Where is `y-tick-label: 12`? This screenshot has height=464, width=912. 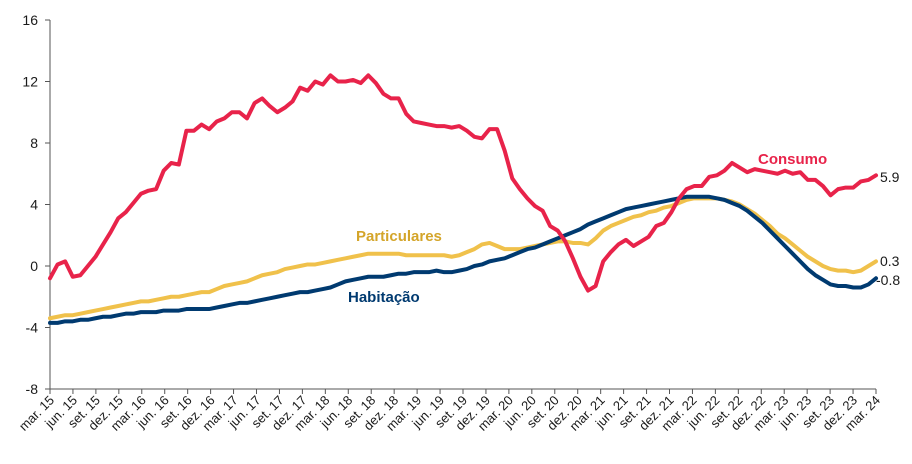
y-tick-label: 12 is located at coordinates (30, 82).